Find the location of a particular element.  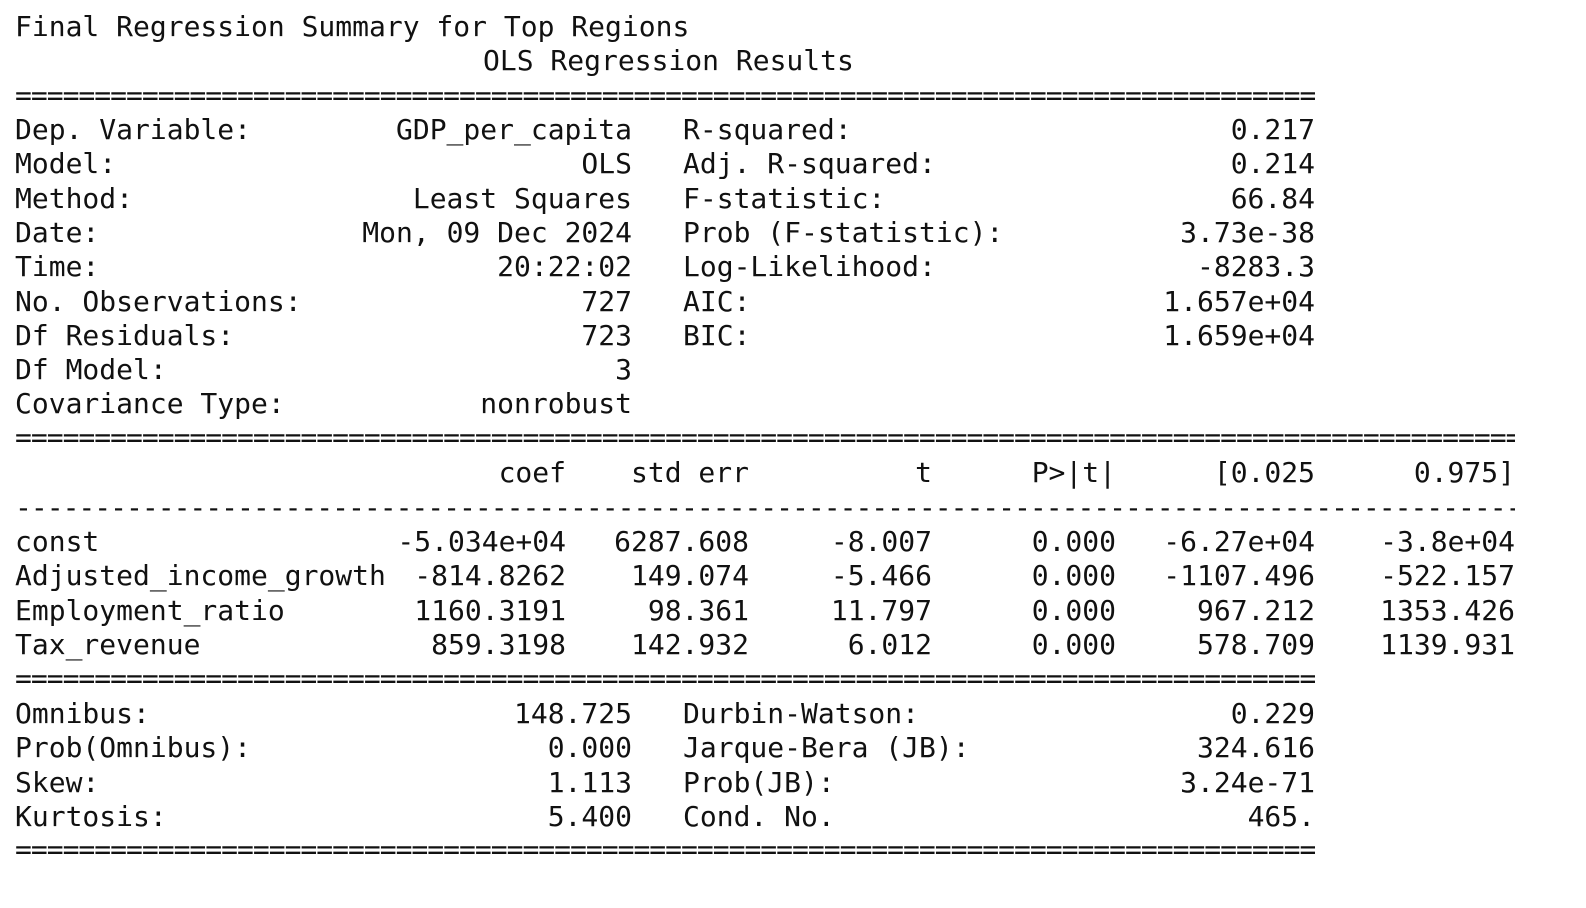

coef-cell-std-err: 142.932 is located at coordinates (689, 644).